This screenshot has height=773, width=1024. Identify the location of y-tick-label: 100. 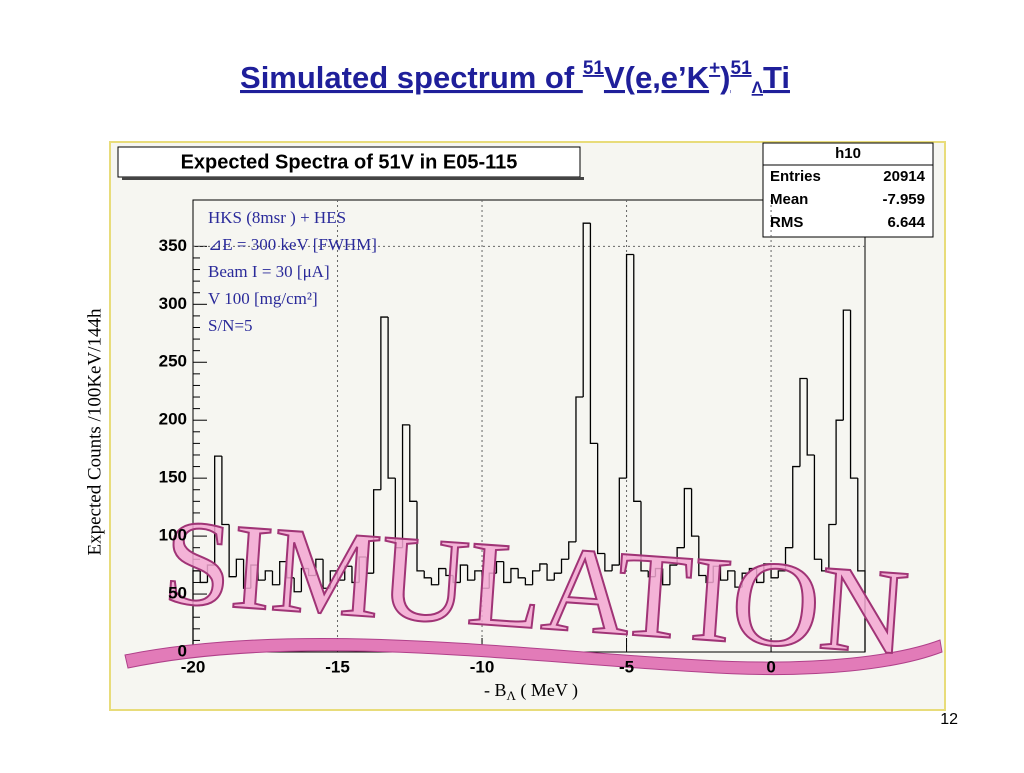
(173, 535).